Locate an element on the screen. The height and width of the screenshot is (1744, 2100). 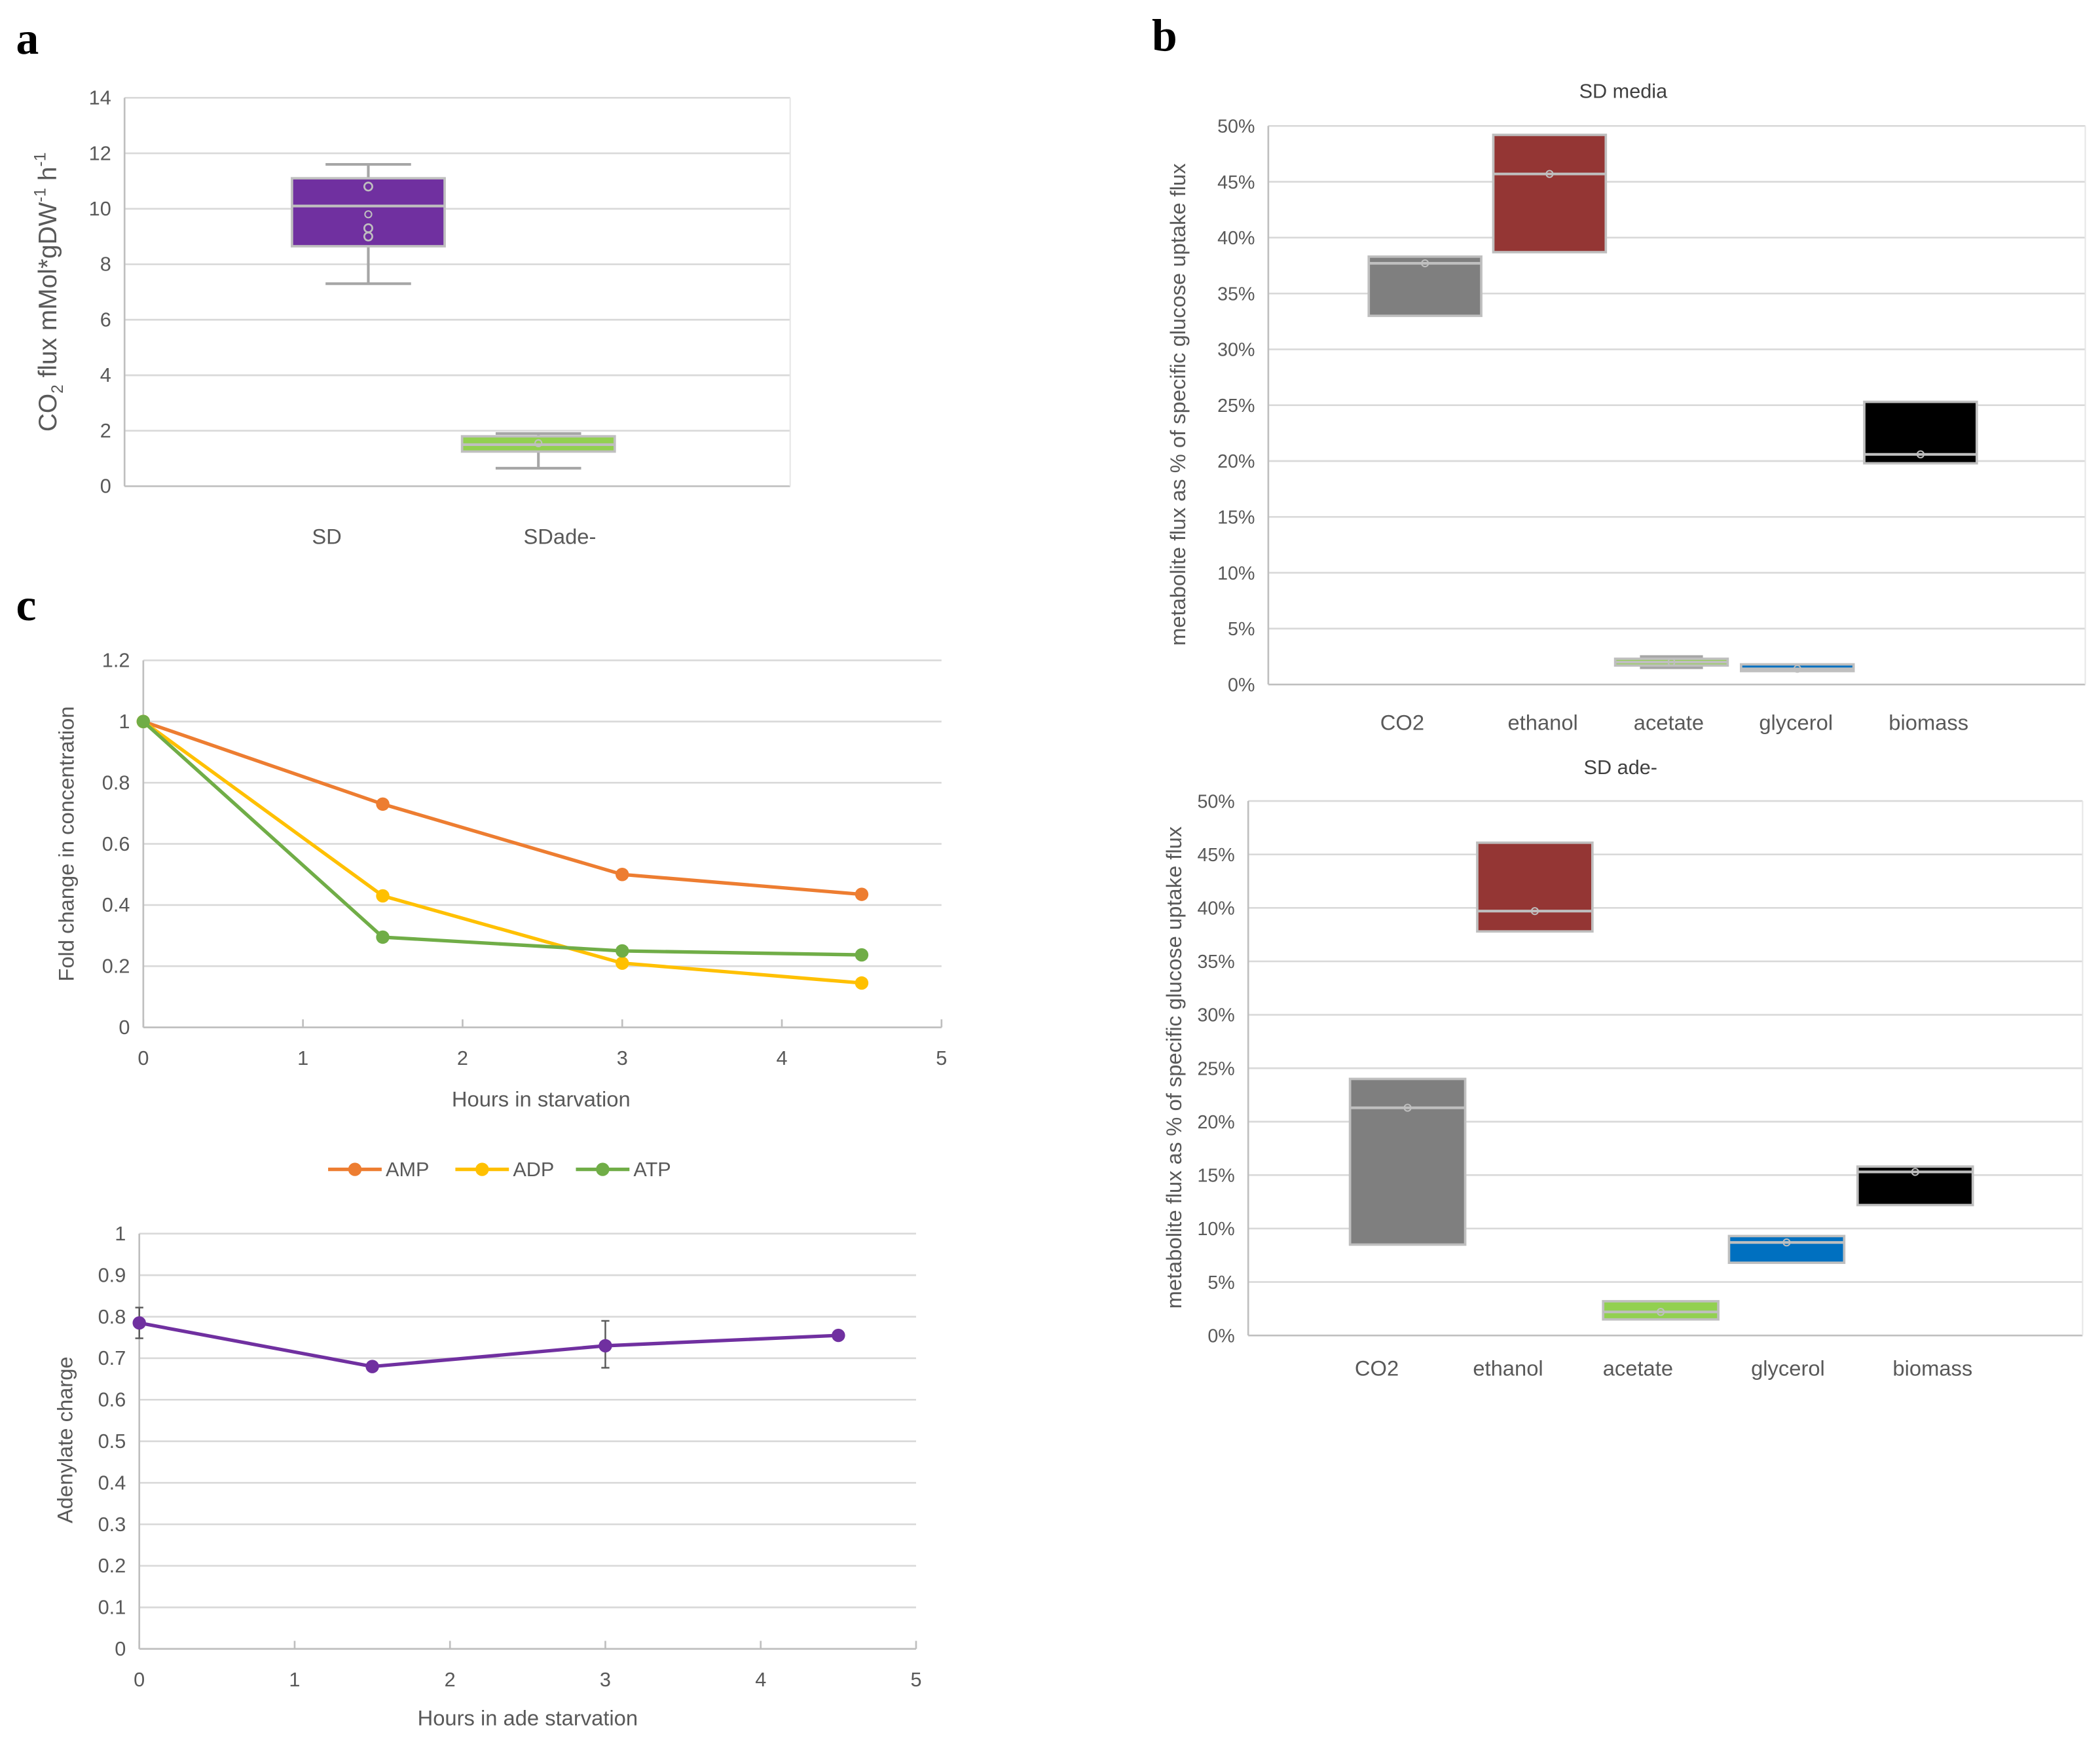
box-CO2 is located at coordinates (1425, 286).